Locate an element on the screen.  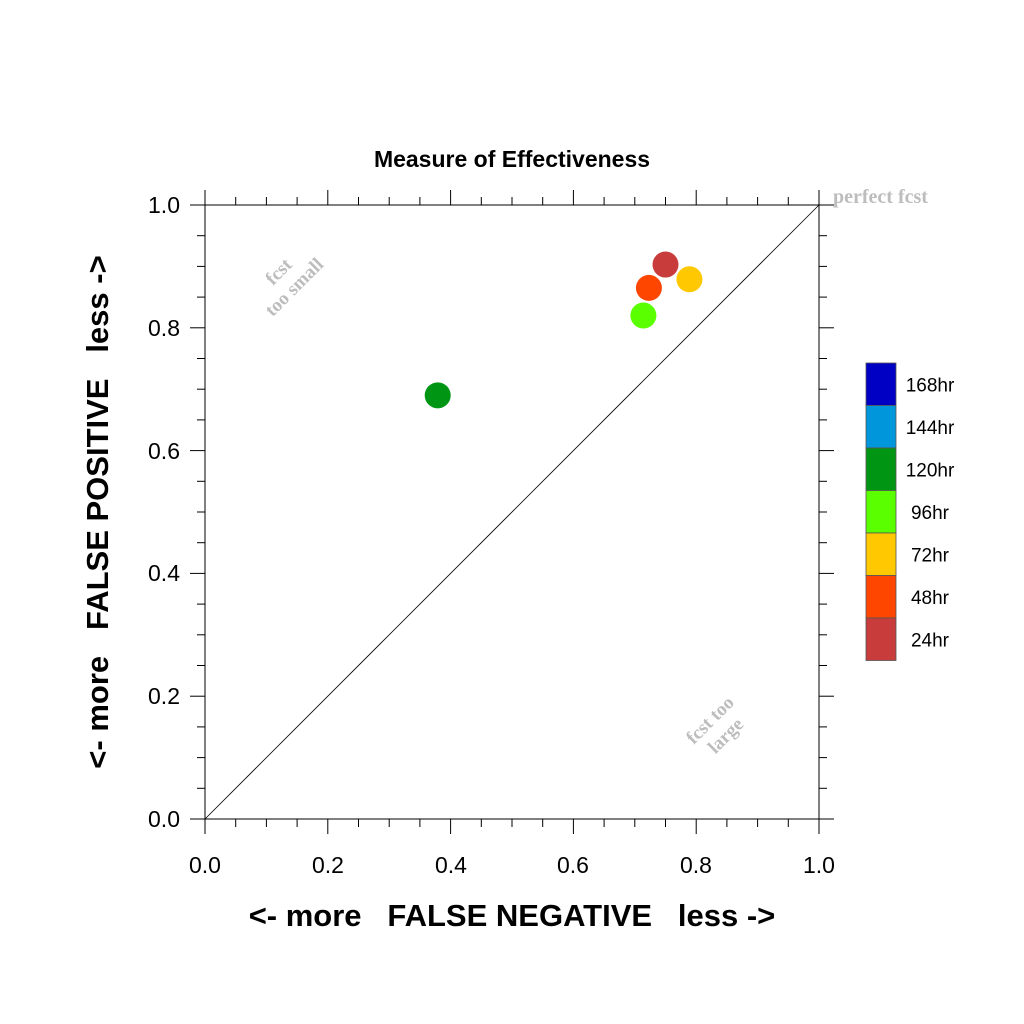
legend-label-144hr: 144hr is located at coordinates (930, 428).